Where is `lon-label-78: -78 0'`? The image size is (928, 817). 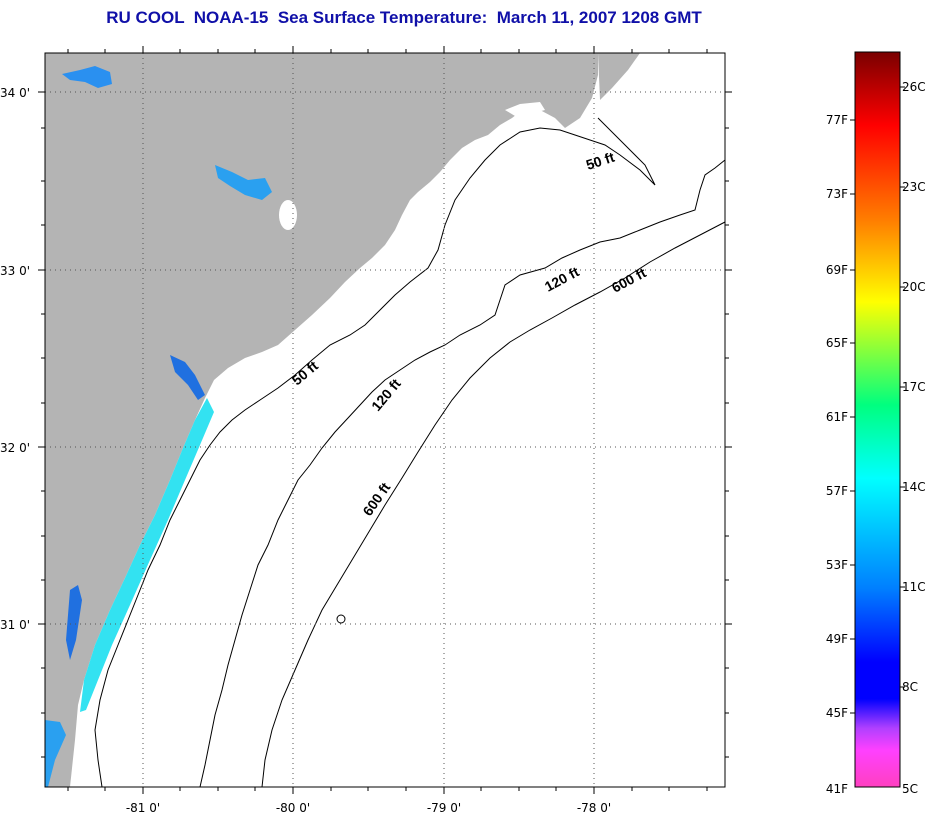 lon-label-78: -78 0' is located at coordinates (594, 808).